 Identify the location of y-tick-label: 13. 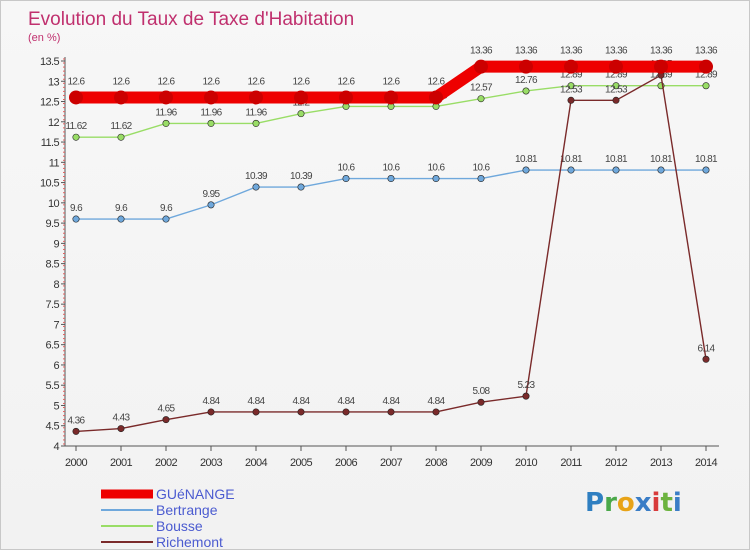
(54, 82).